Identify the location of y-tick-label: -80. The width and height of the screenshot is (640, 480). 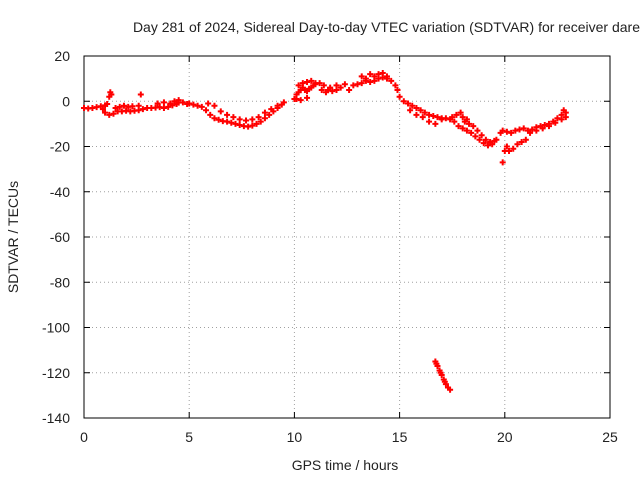
(60, 282).